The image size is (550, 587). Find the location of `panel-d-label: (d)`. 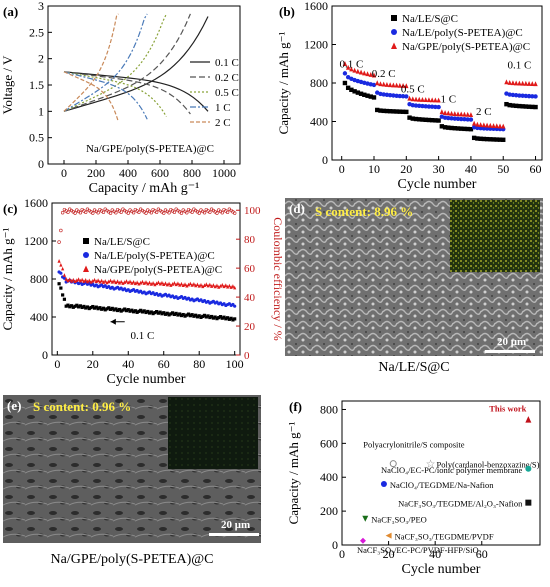

panel-d-label: (d) is located at coordinates (297, 208).